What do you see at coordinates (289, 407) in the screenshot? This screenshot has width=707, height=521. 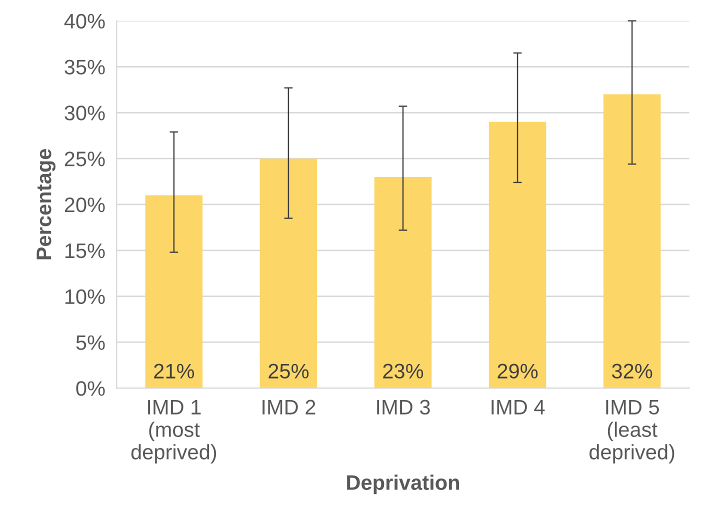 I see `x-tick-label: IMD 2` at bounding box center [289, 407].